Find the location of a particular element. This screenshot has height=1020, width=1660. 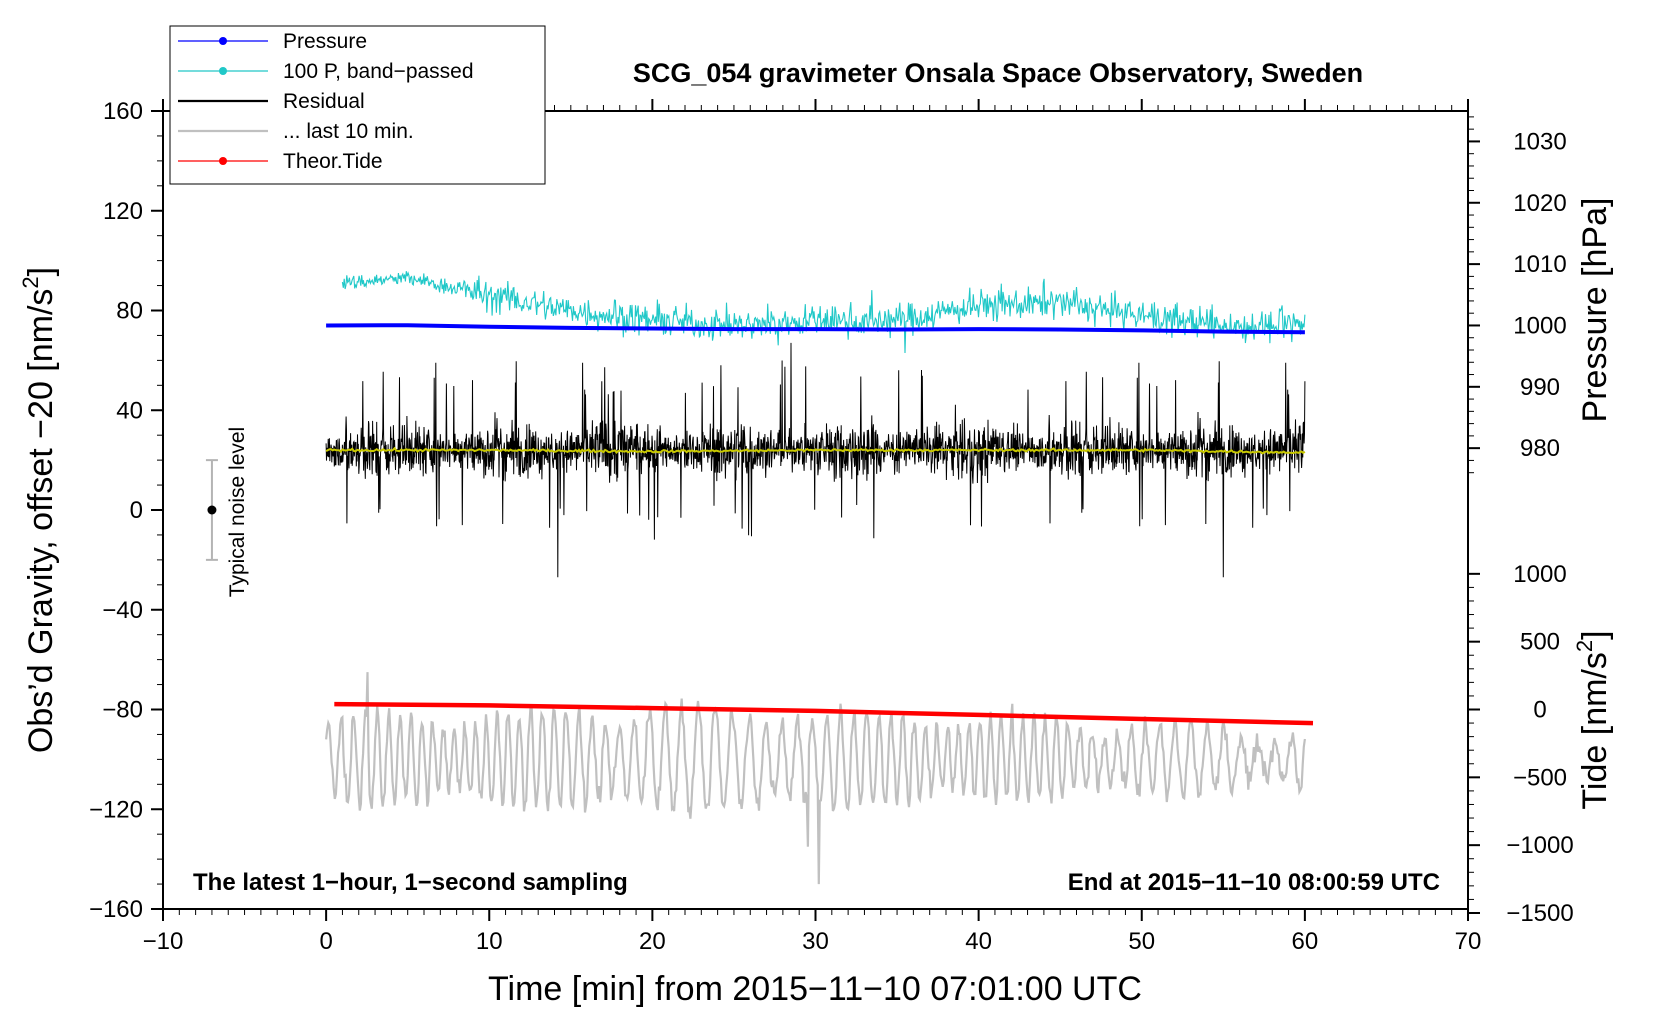

x-tick-label: 20 is located at coordinates (652, 941).